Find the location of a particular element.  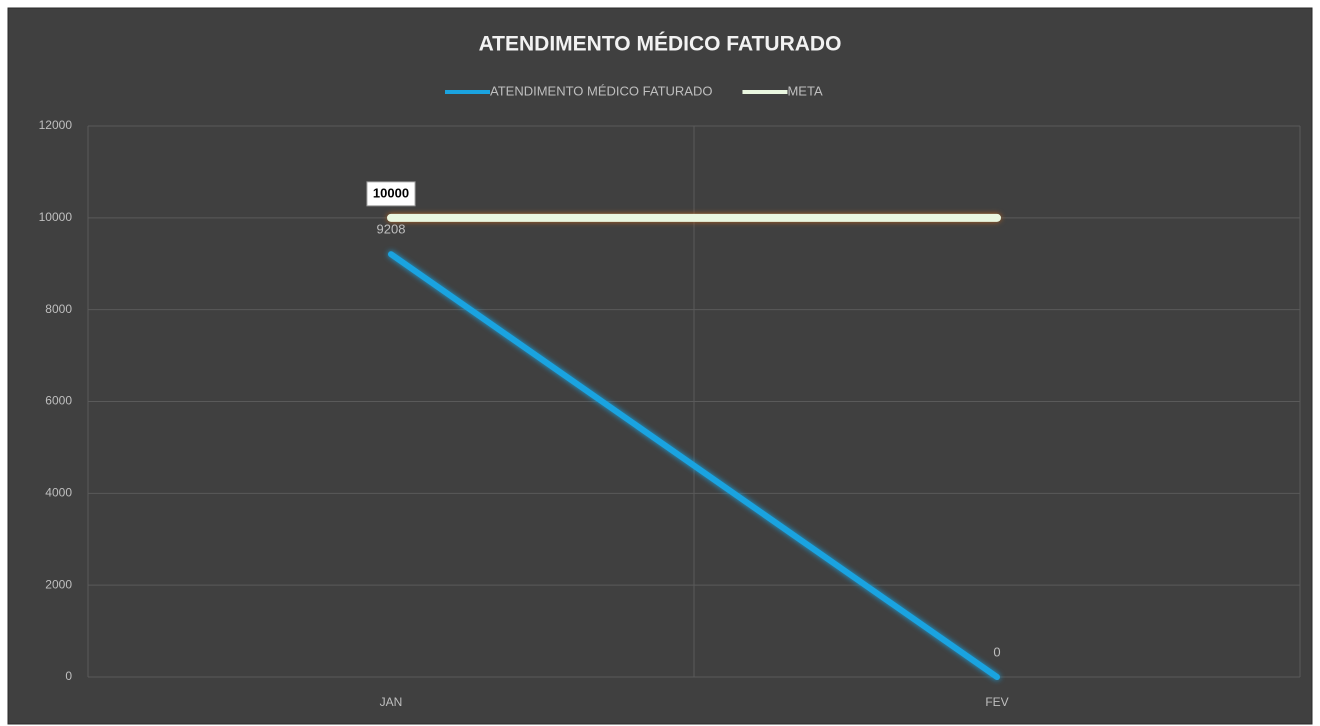

data-label: 10000 is located at coordinates (391, 192).